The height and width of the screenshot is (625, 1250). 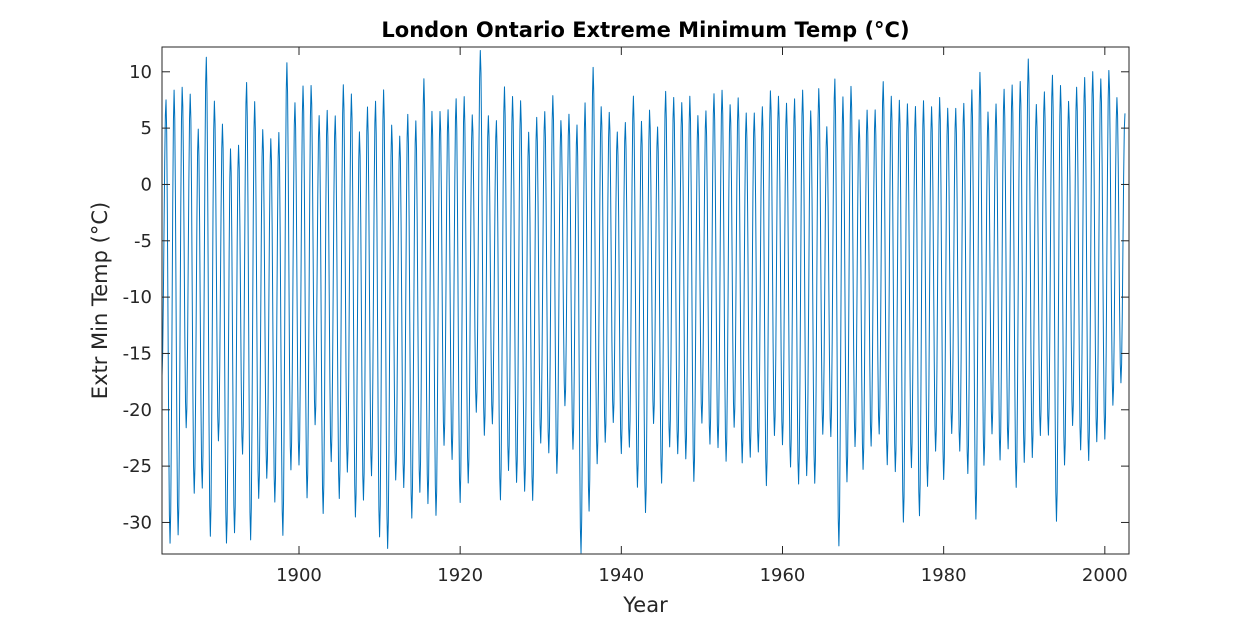 What do you see at coordinates (645, 605) in the screenshot?
I see `x-axis-label: Year` at bounding box center [645, 605].